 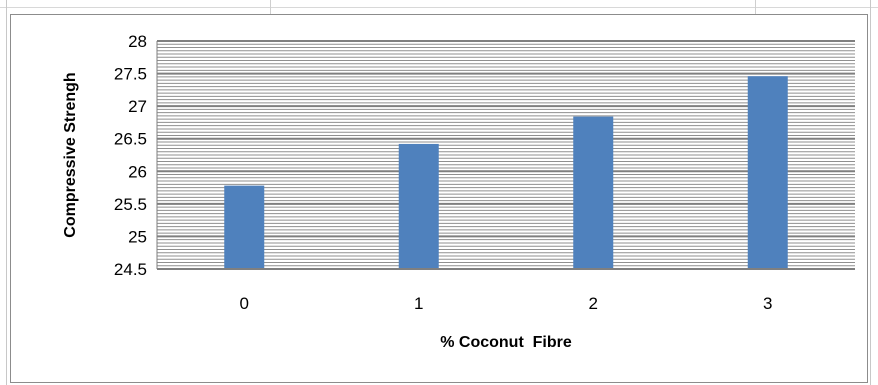 I want to click on x-tick-label: 3, so click(x=767, y=303).